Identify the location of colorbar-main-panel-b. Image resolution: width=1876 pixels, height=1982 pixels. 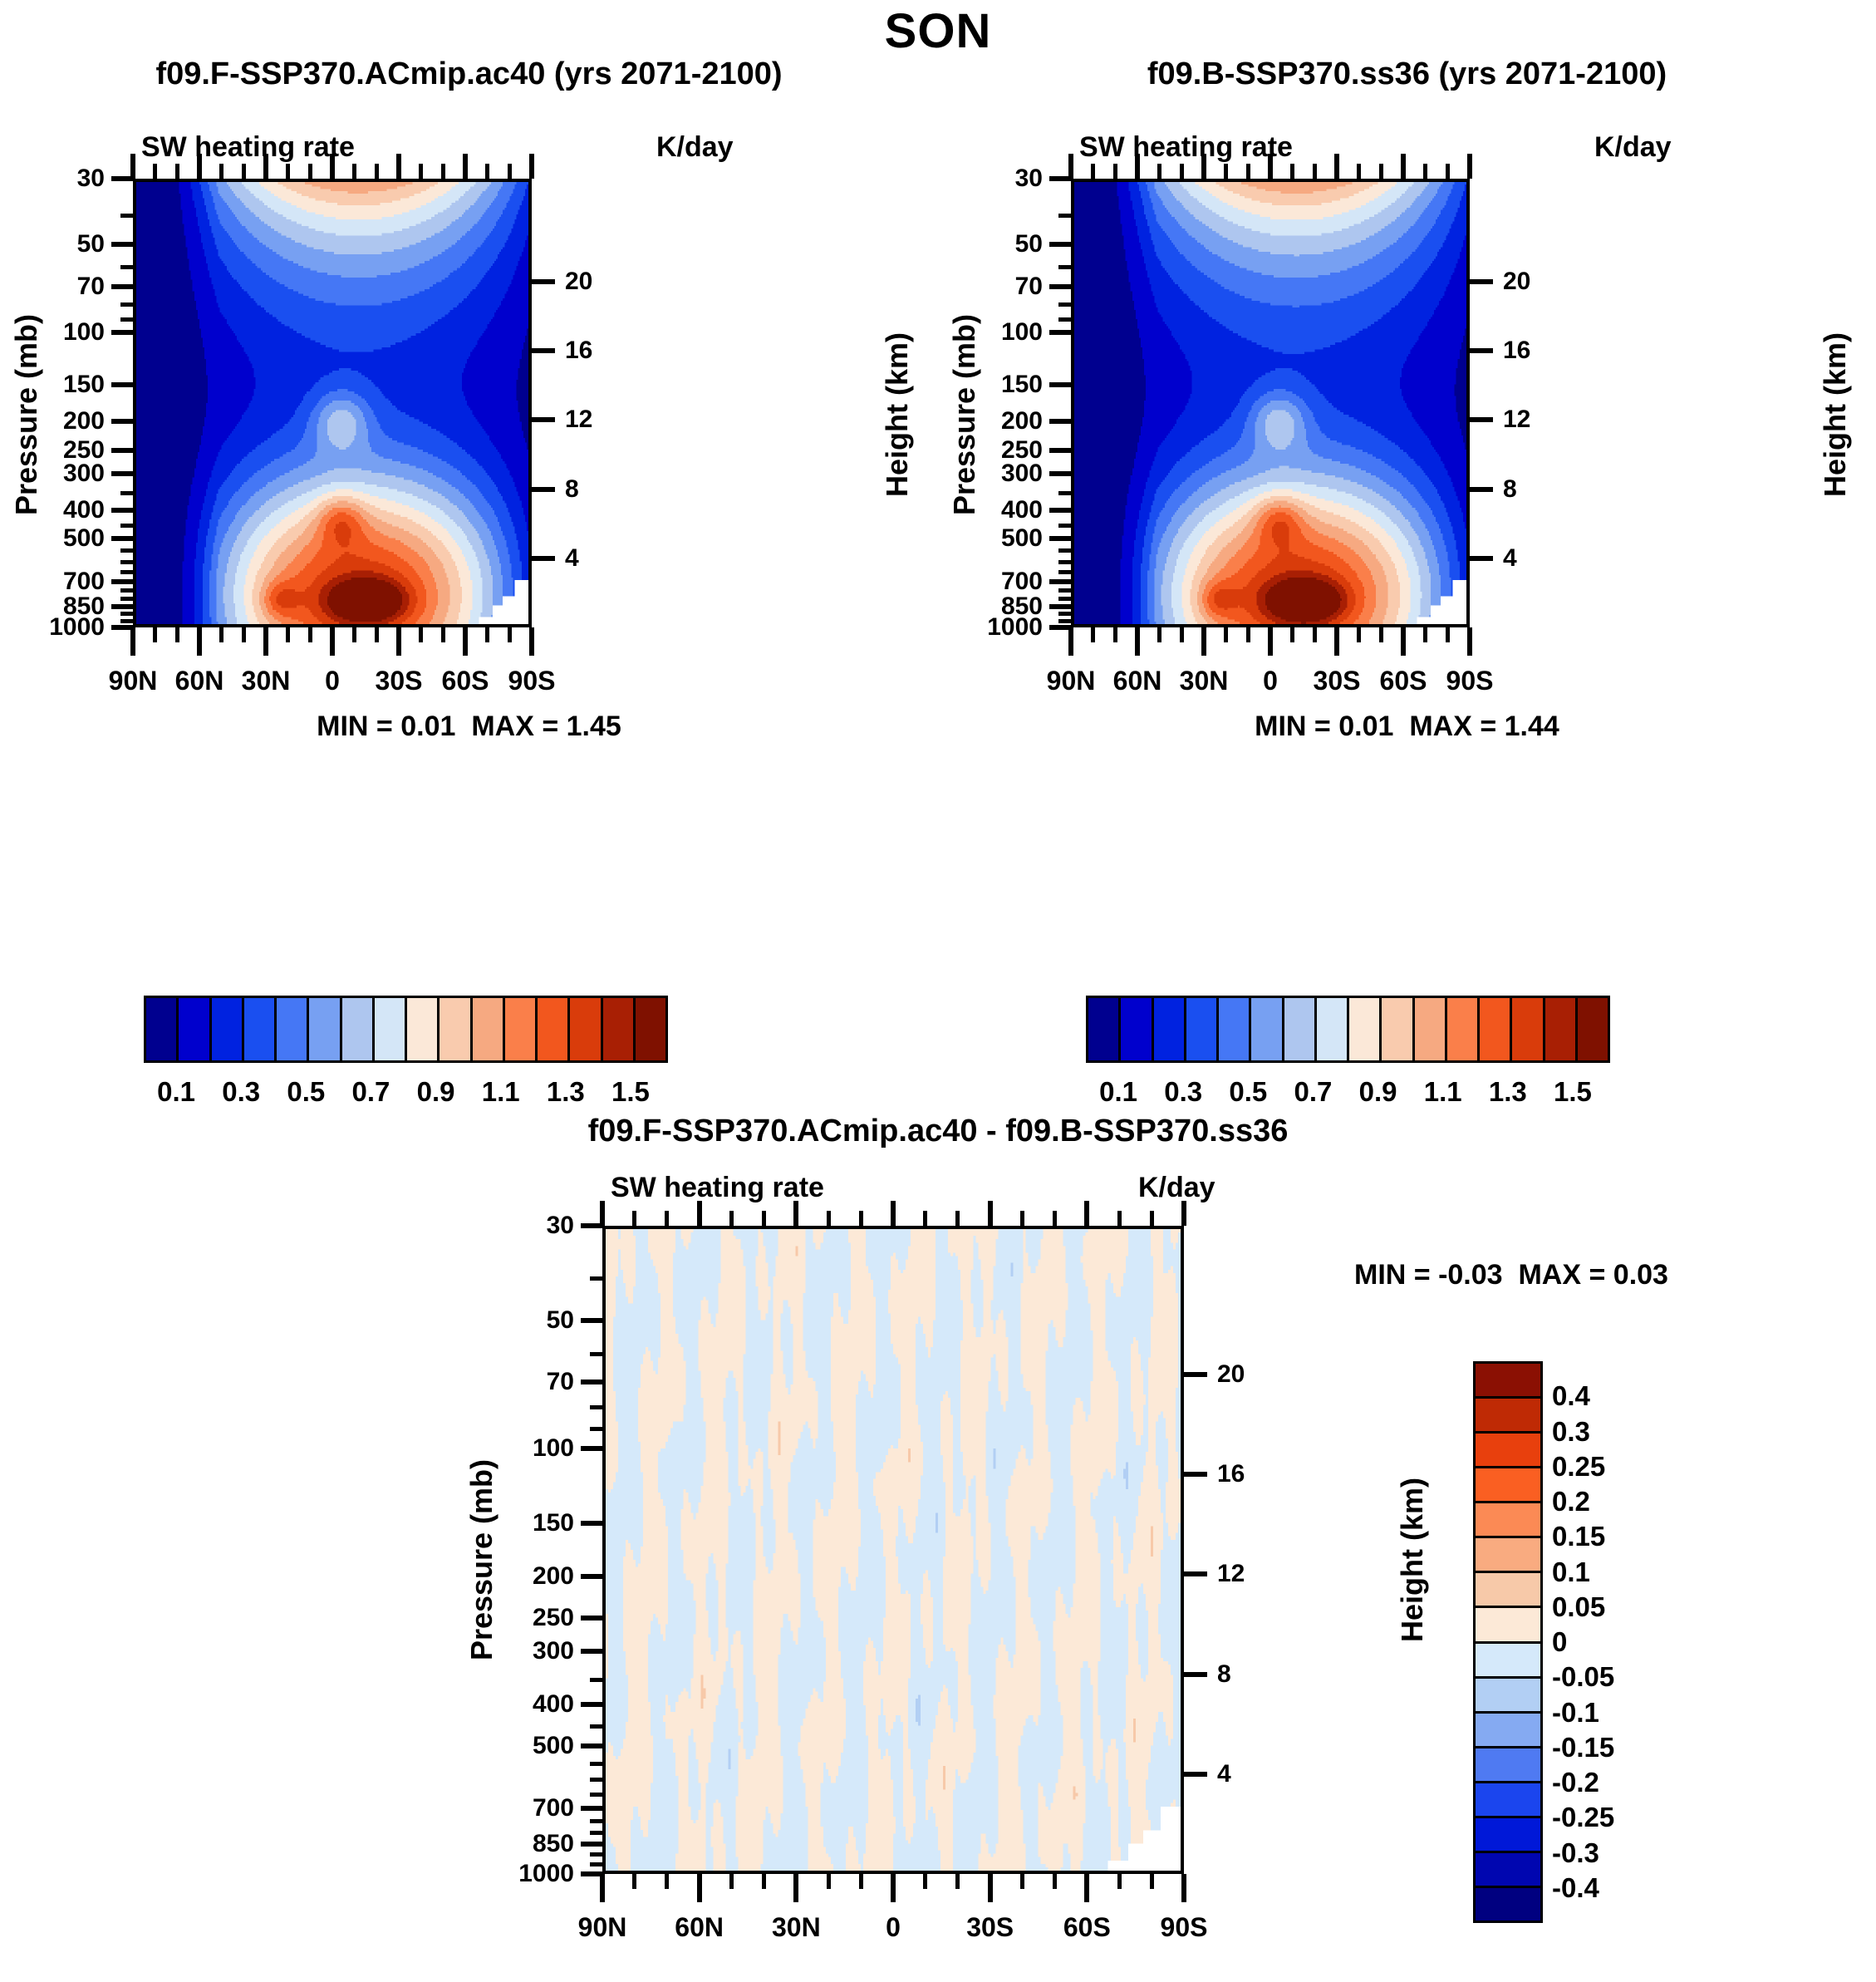
(1348, 1029).